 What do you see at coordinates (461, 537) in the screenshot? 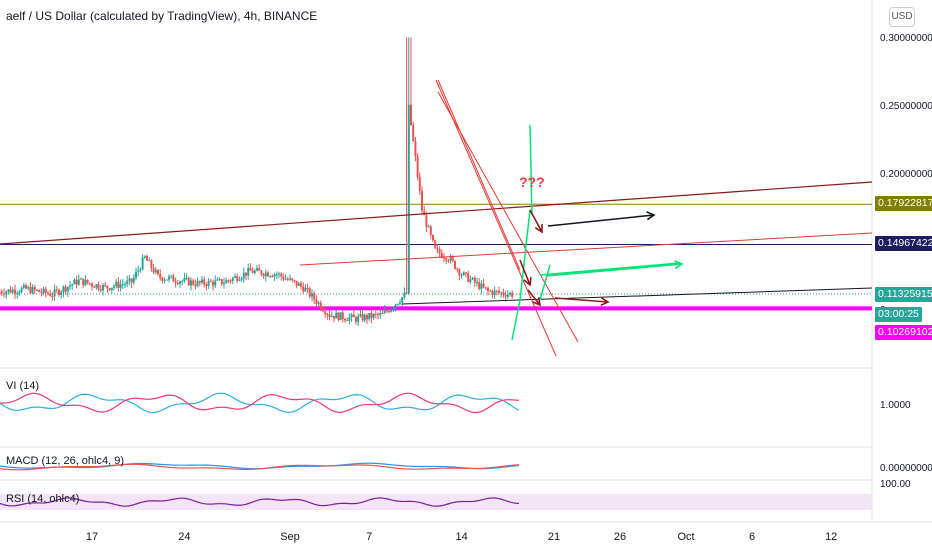
I see `time-tick-label: 14` at bounding box center [461, 537].